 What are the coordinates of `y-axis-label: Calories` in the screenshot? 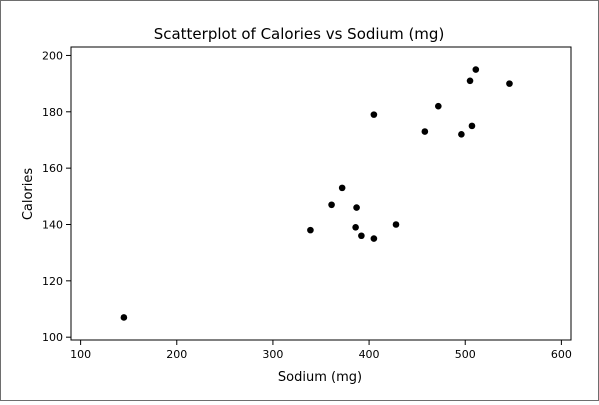 It's located at (28, 194).